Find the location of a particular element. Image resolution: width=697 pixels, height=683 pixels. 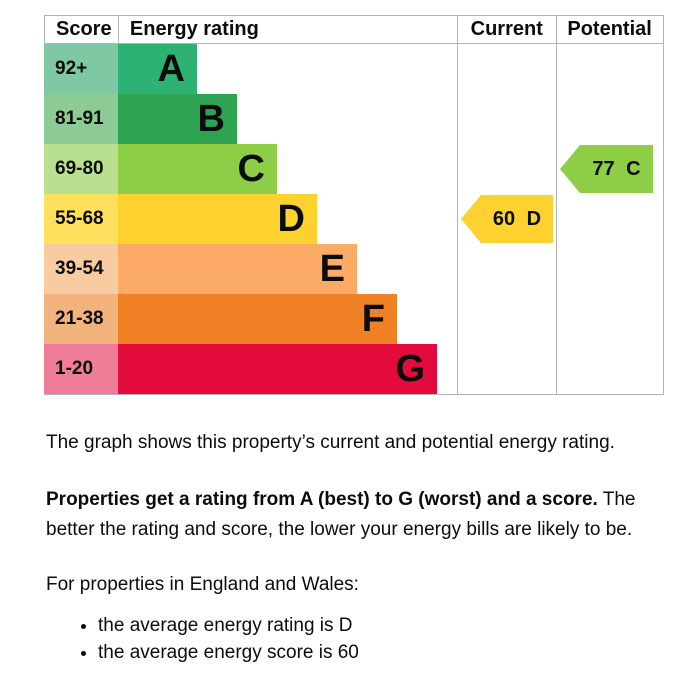

column-divider-current is located at coordinates (457, 205).